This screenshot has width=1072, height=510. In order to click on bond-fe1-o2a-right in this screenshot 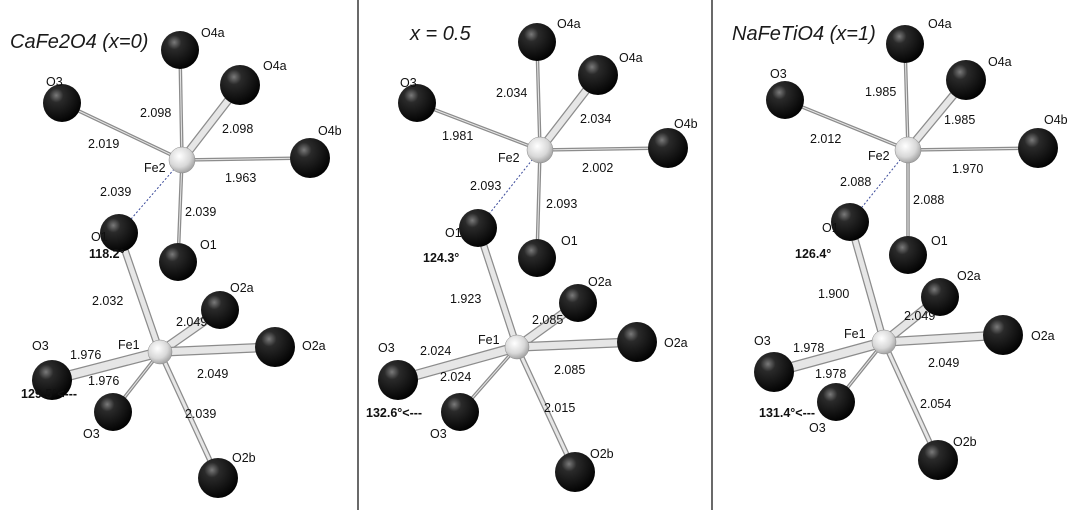, I will do `click(577, 344)`.